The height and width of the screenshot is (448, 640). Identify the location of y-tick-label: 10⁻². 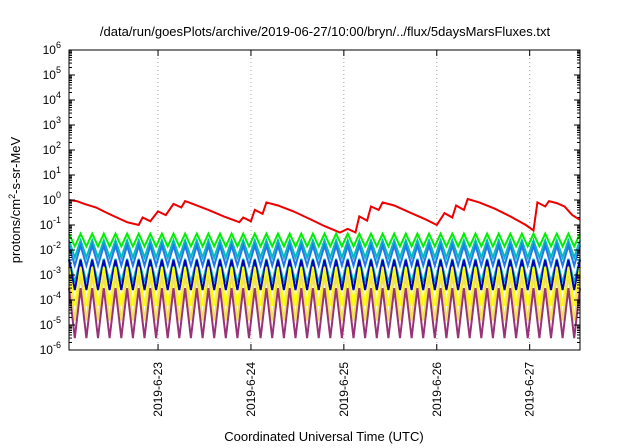
(50, 248).